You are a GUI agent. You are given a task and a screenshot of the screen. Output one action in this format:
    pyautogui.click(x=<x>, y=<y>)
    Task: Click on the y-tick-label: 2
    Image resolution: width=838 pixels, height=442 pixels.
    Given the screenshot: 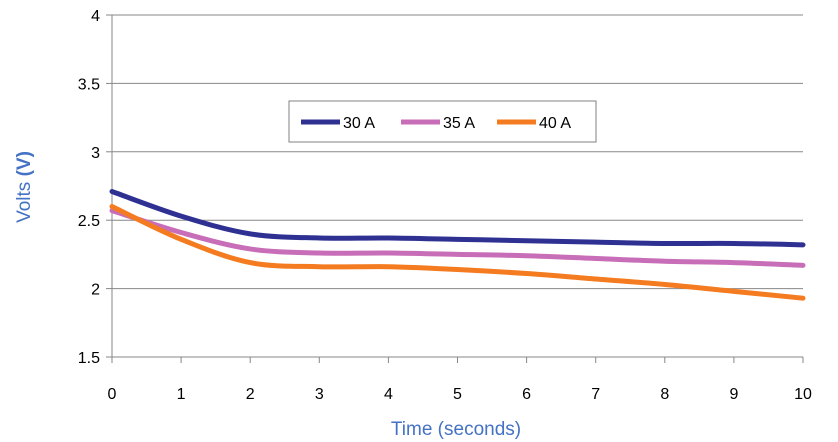 What is the action you would take?
    pyautogui.click(x=95, y=290)
    